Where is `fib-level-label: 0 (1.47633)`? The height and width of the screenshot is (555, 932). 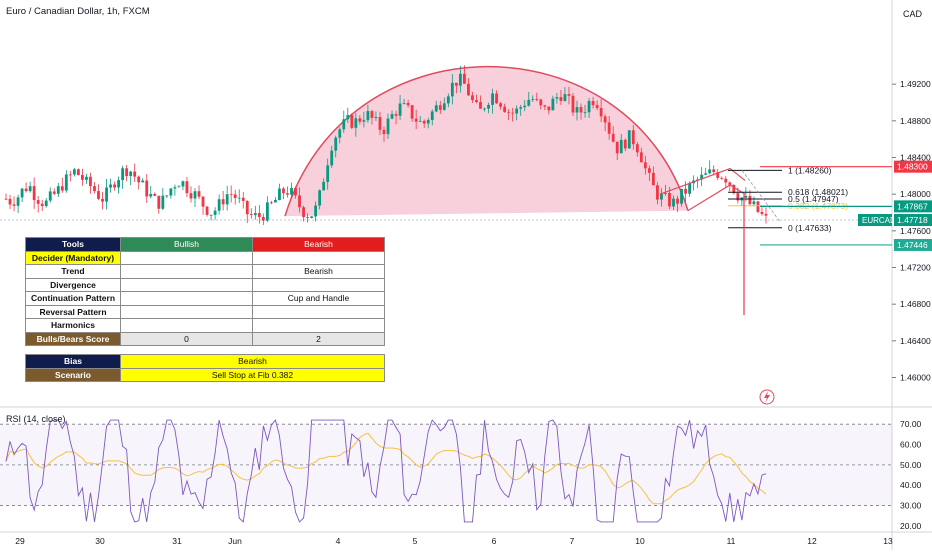
fib-level-label: 0 (1.47633) is located at coordinates (810, 228).